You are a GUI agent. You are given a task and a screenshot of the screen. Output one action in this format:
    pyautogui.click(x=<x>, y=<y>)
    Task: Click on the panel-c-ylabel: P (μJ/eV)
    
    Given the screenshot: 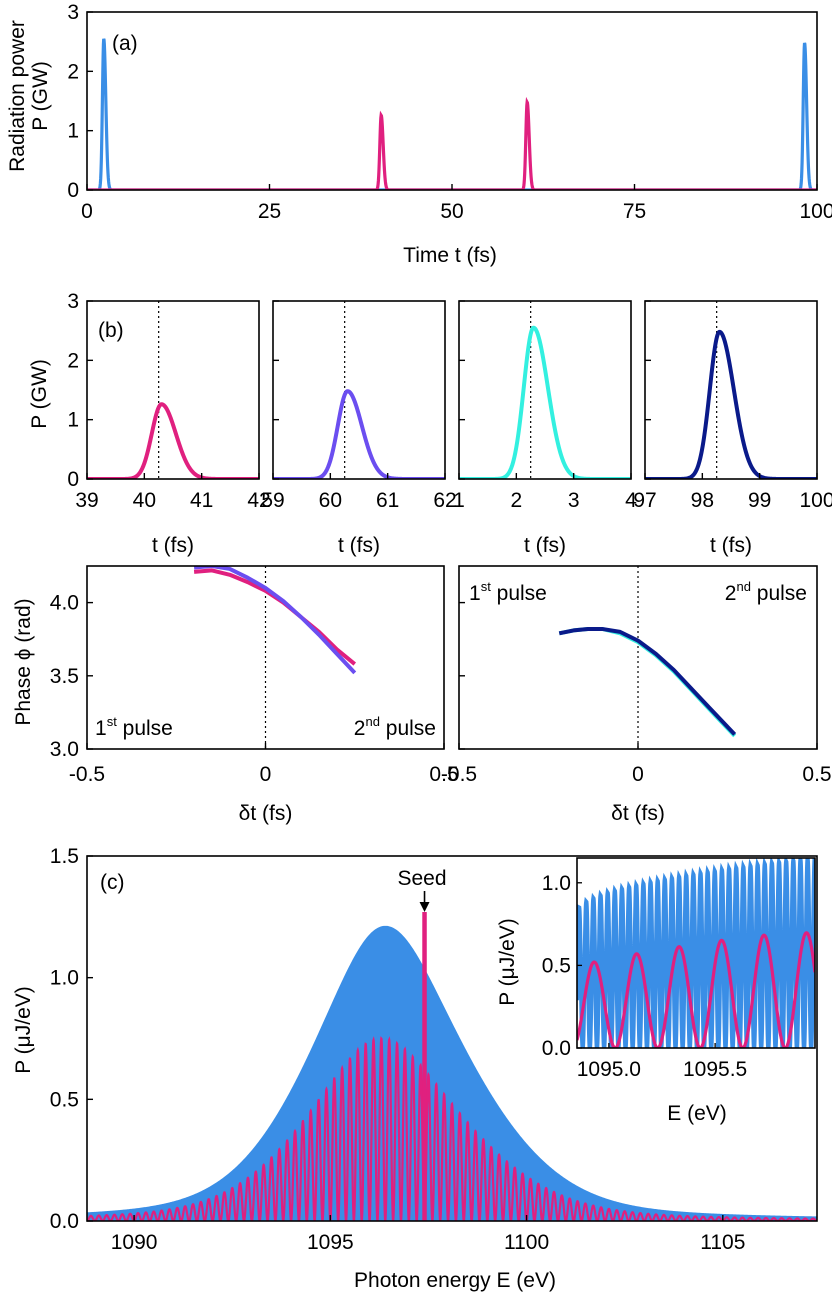 What is the action you would take?
    pyautogui.click(x=23, y=1030)
    